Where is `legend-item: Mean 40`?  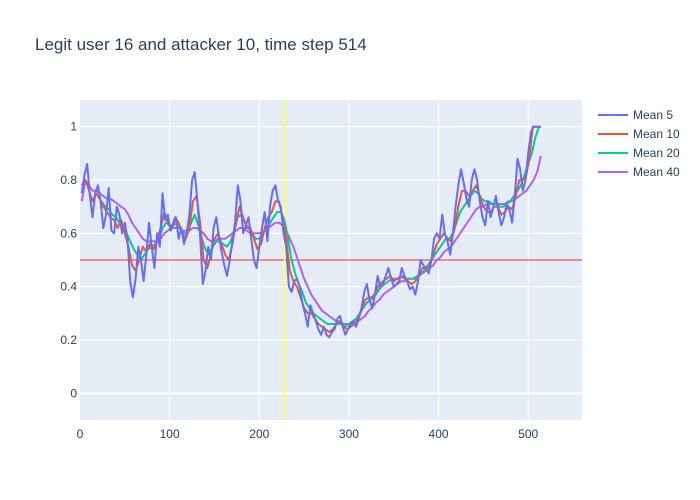 legend-item: Mean 40 is located at coordinates (639, 172).